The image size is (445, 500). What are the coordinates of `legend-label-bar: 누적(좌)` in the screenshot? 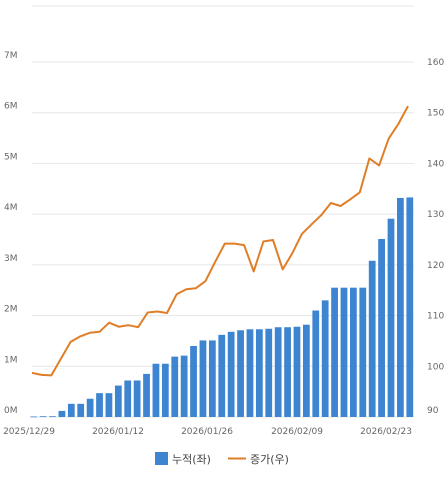 It's located at (191, 459).